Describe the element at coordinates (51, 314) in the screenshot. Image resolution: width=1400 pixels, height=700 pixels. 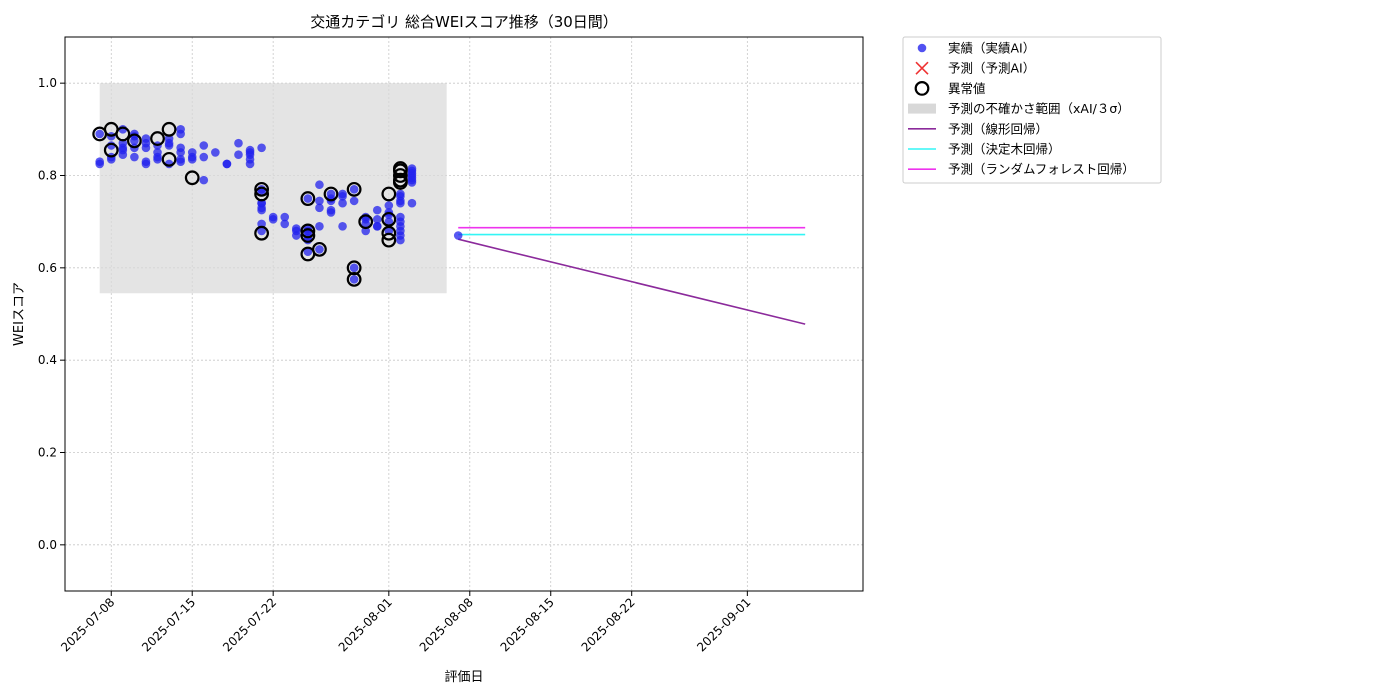
I see `y-axis-ticks: 0.0 0.2 0.4 0.6 0.8 1.0` at that location.